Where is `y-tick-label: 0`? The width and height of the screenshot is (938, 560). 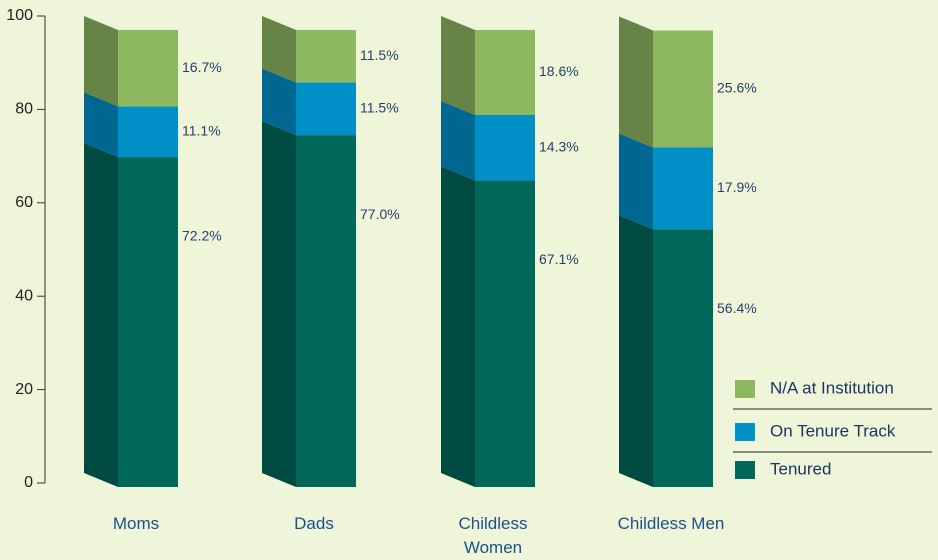
y-tick-label: 0 is located at coordinates (28, 482).